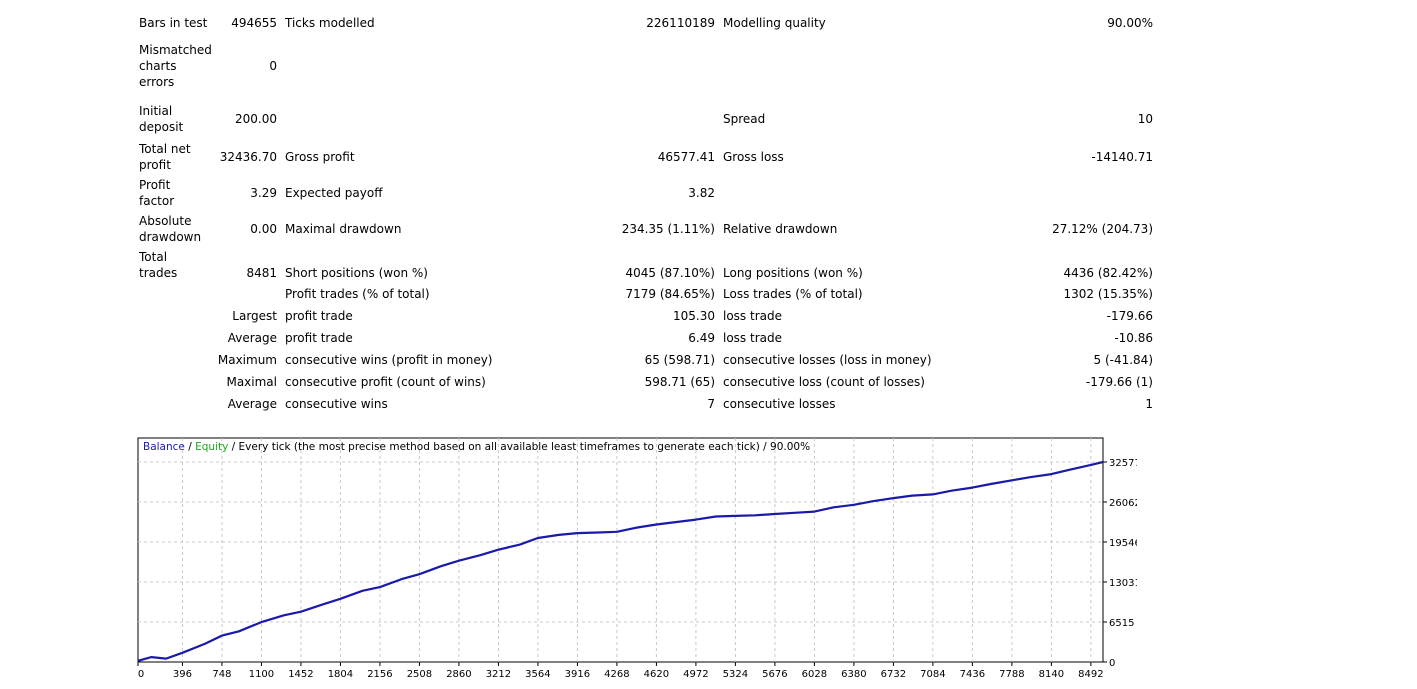  I want to click on ticks-modelled-value: 226110189, so click(680, 23).